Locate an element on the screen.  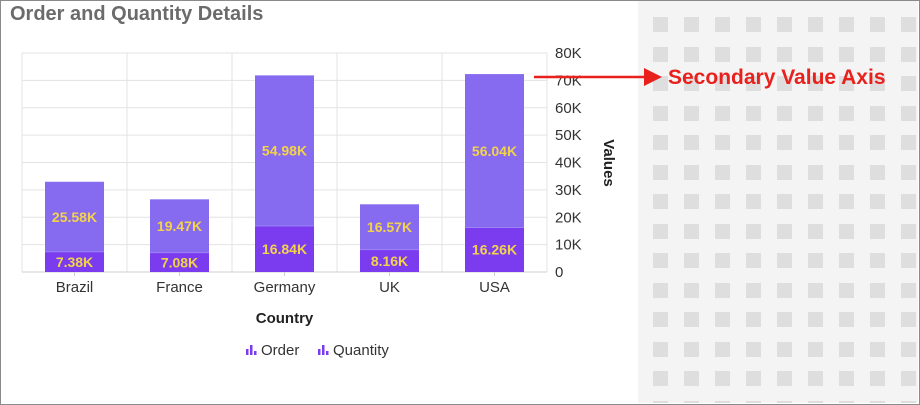
y-tick-label: 60K is located at coordinates (568, 108).